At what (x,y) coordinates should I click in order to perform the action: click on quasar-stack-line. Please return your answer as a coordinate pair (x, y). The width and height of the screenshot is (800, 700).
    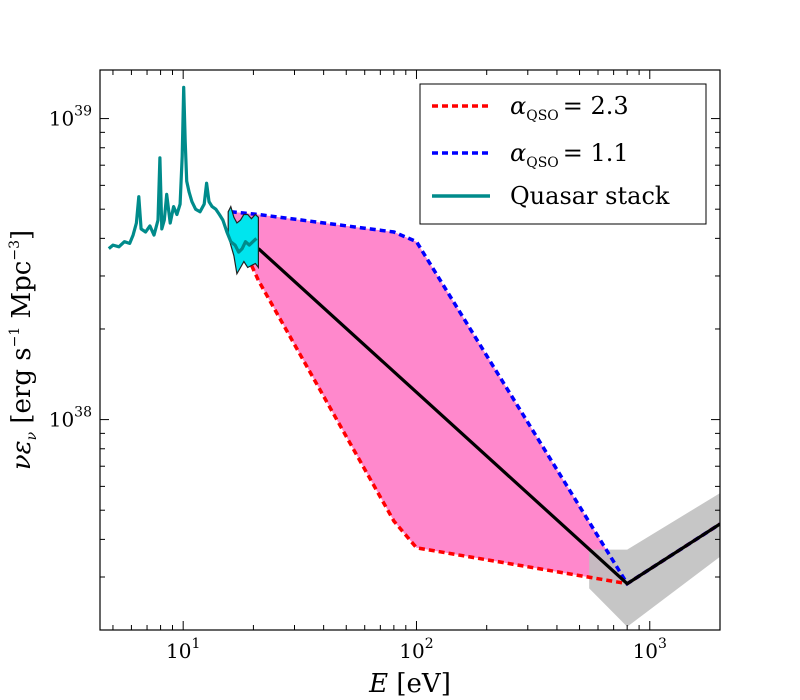
    Looking at the image, I should click on (182, 169).